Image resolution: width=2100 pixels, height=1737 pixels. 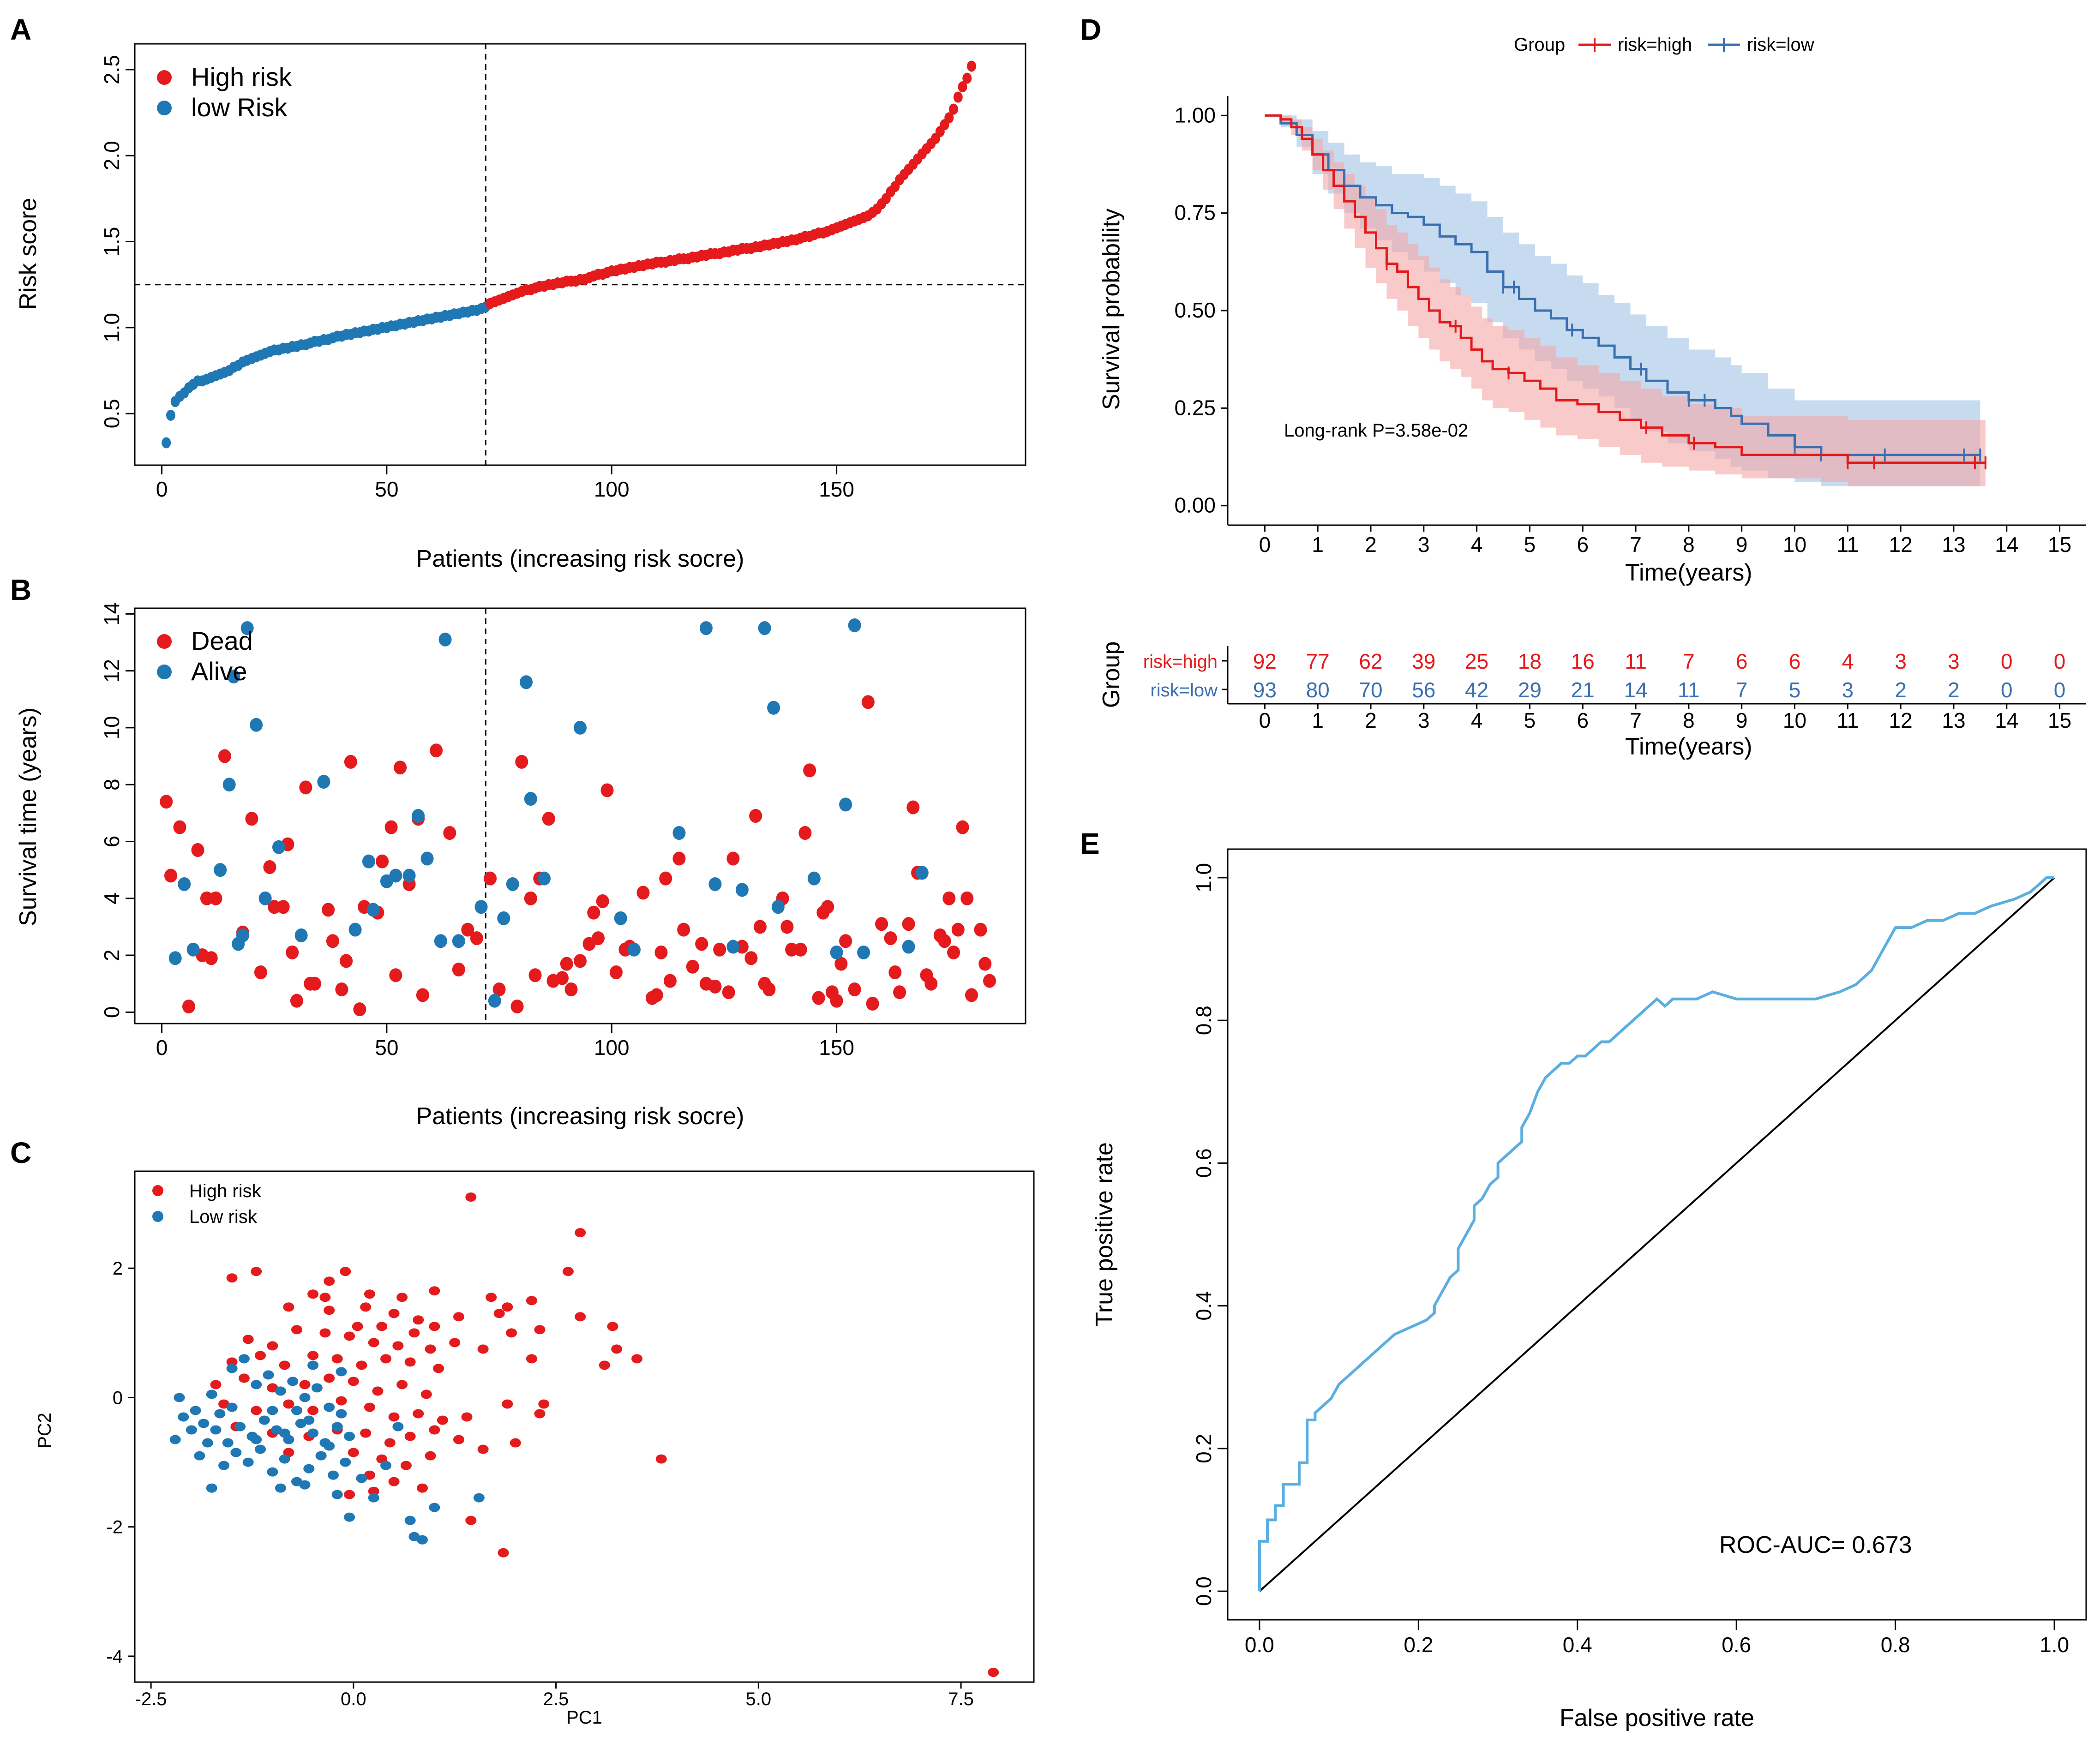 I want to click on risk-table-count-high: 3, so click(x=1901, y=661).